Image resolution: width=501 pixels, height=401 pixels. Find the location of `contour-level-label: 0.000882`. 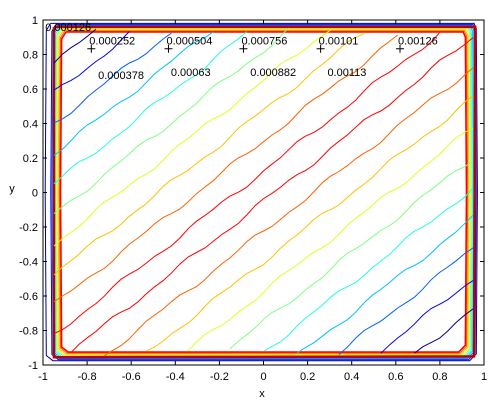

contour-level-label: 0.000882 is located at coordinates (273, 73).